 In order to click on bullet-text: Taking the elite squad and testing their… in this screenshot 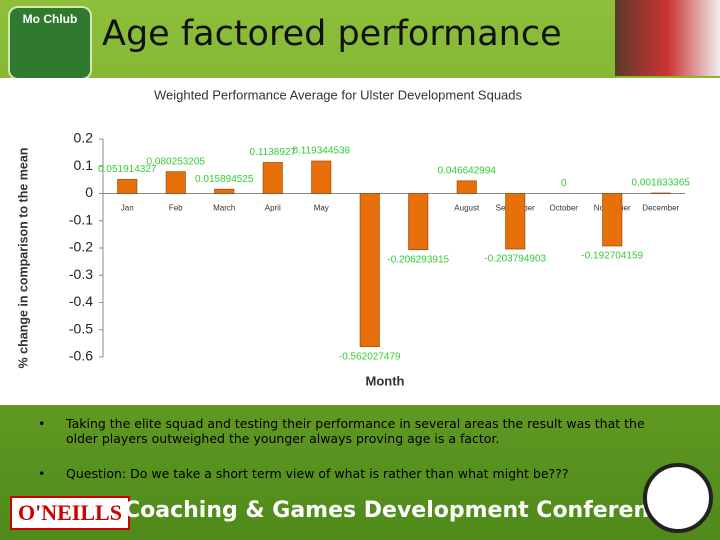, I will do `click(355, 431)`.